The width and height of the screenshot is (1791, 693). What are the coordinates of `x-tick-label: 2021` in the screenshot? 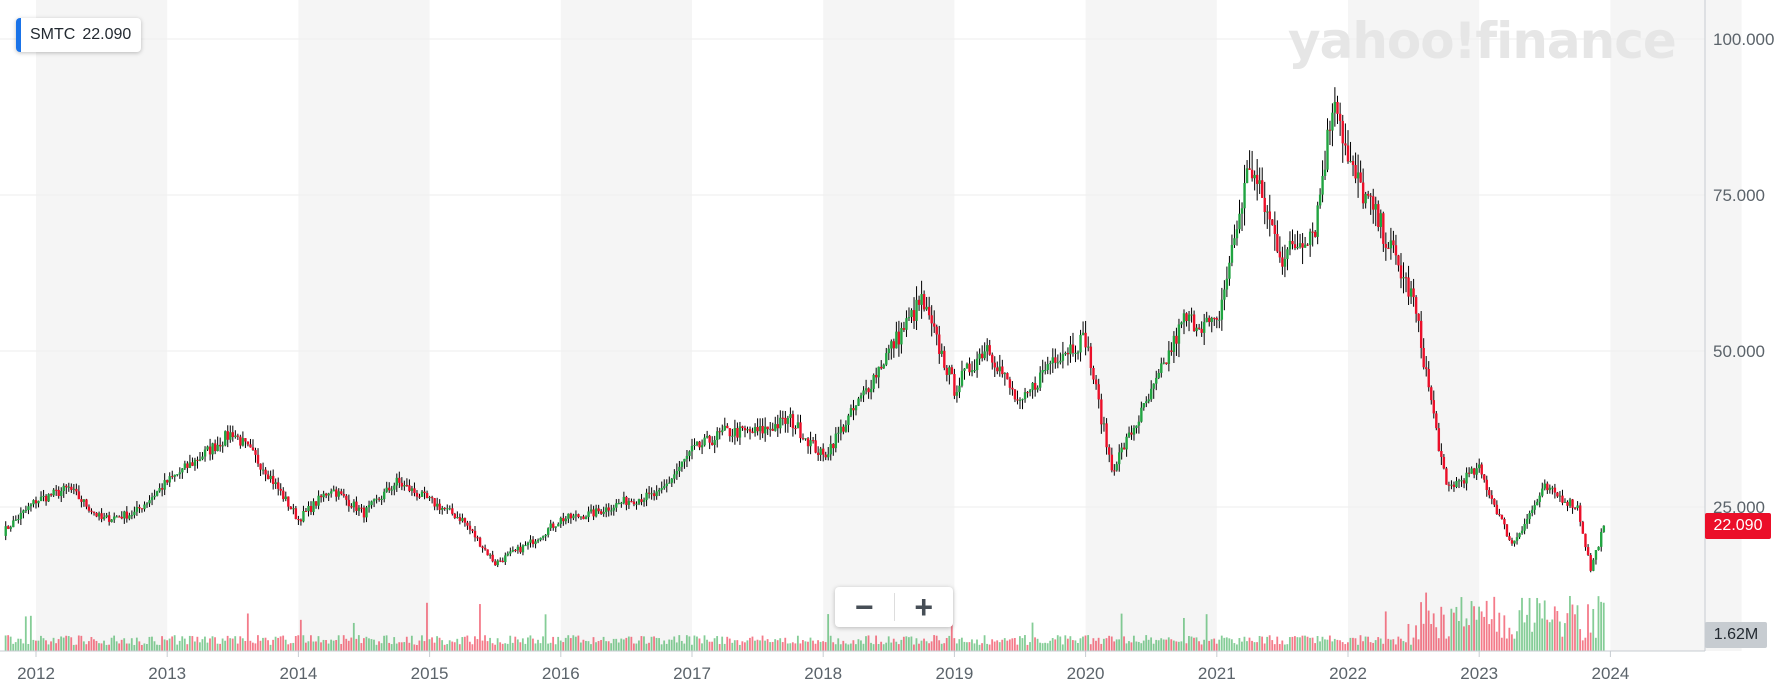 It's located at (1217, 673).